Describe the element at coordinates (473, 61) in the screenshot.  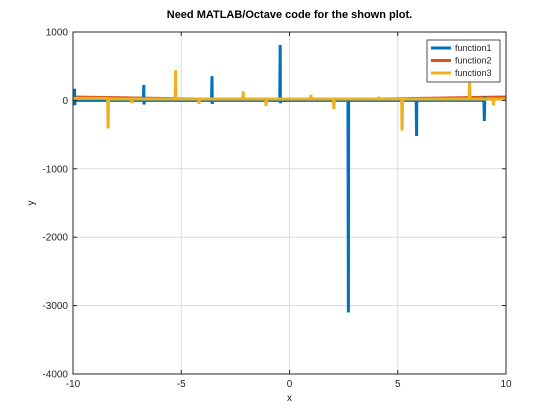
I see `legend-label-function2: function2` at that location.